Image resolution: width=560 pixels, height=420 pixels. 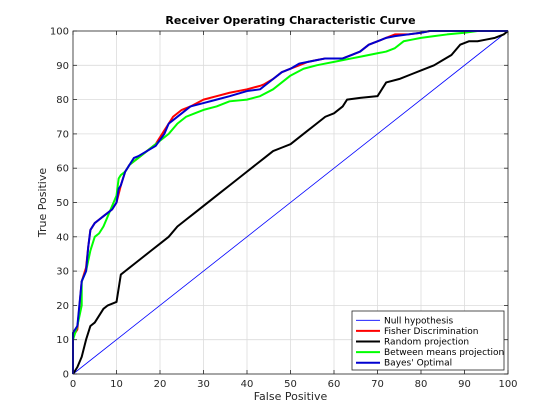 I want to click on y-tick-label: 30, so click(x=62, y=272).